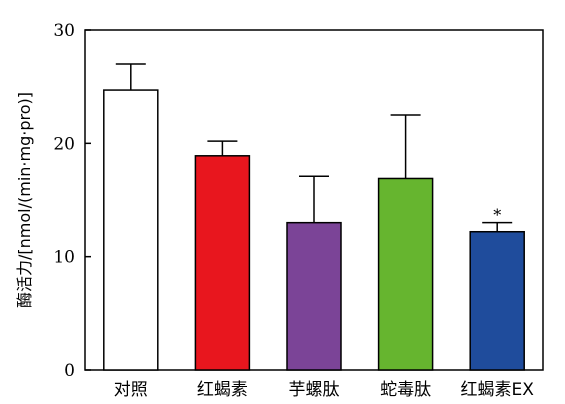  I want to click on y-tick-label-2: 20, so click(64, 144).